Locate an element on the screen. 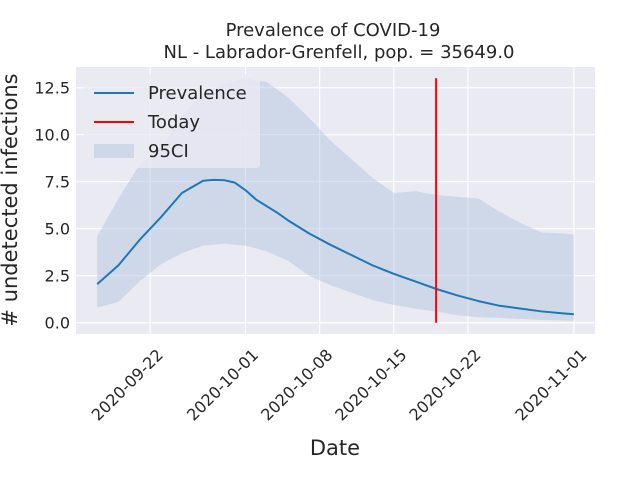 The width and height of the screenshot is (640, 484). x-tick-label: 2020-10-01 is located at coordinates (222, 384).